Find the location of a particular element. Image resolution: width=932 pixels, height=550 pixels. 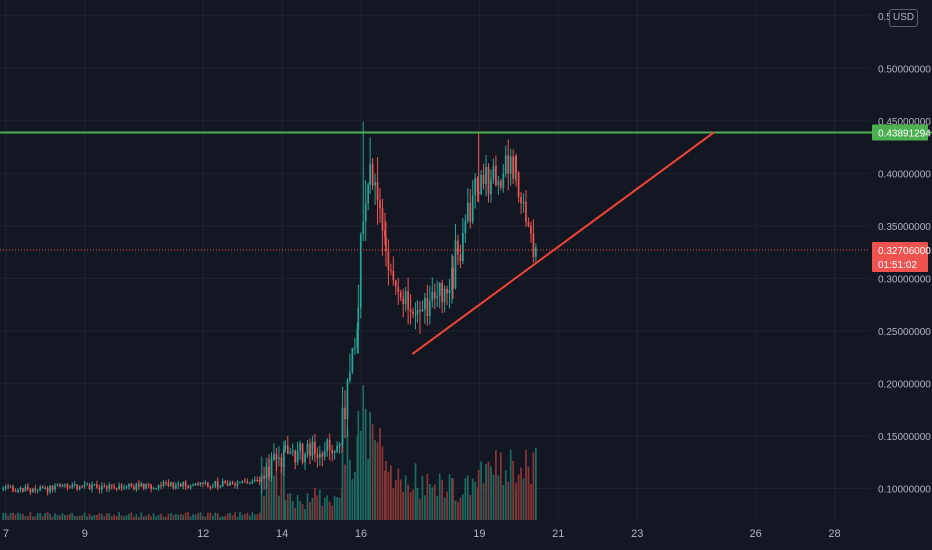

currency-badge: USD is located at coordinates (904, 18).